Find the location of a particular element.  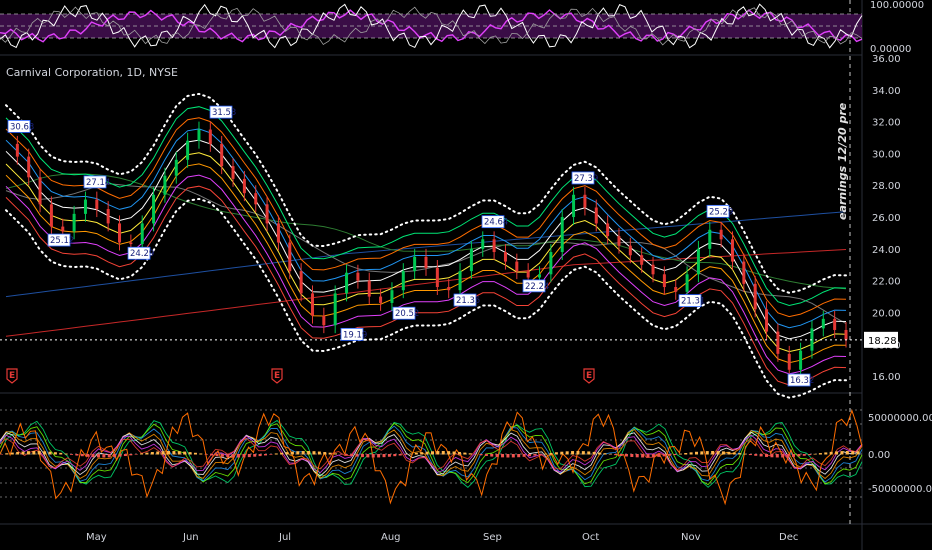

price-label: 16.32 is located at coordinates (802, 381).